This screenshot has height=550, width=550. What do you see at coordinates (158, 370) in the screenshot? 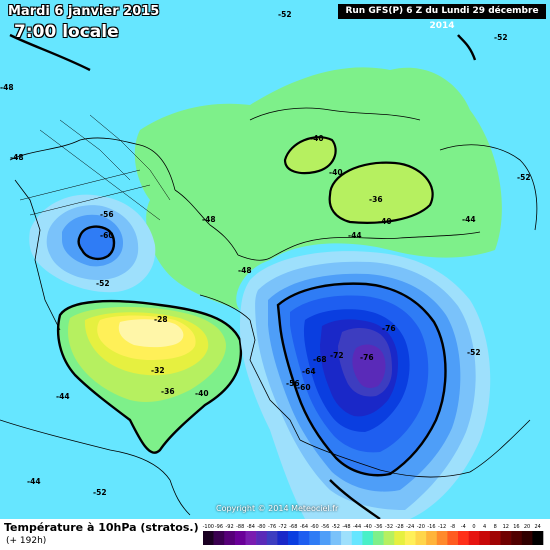
I see `label-m32: -32` at bounding box center [158, 370].